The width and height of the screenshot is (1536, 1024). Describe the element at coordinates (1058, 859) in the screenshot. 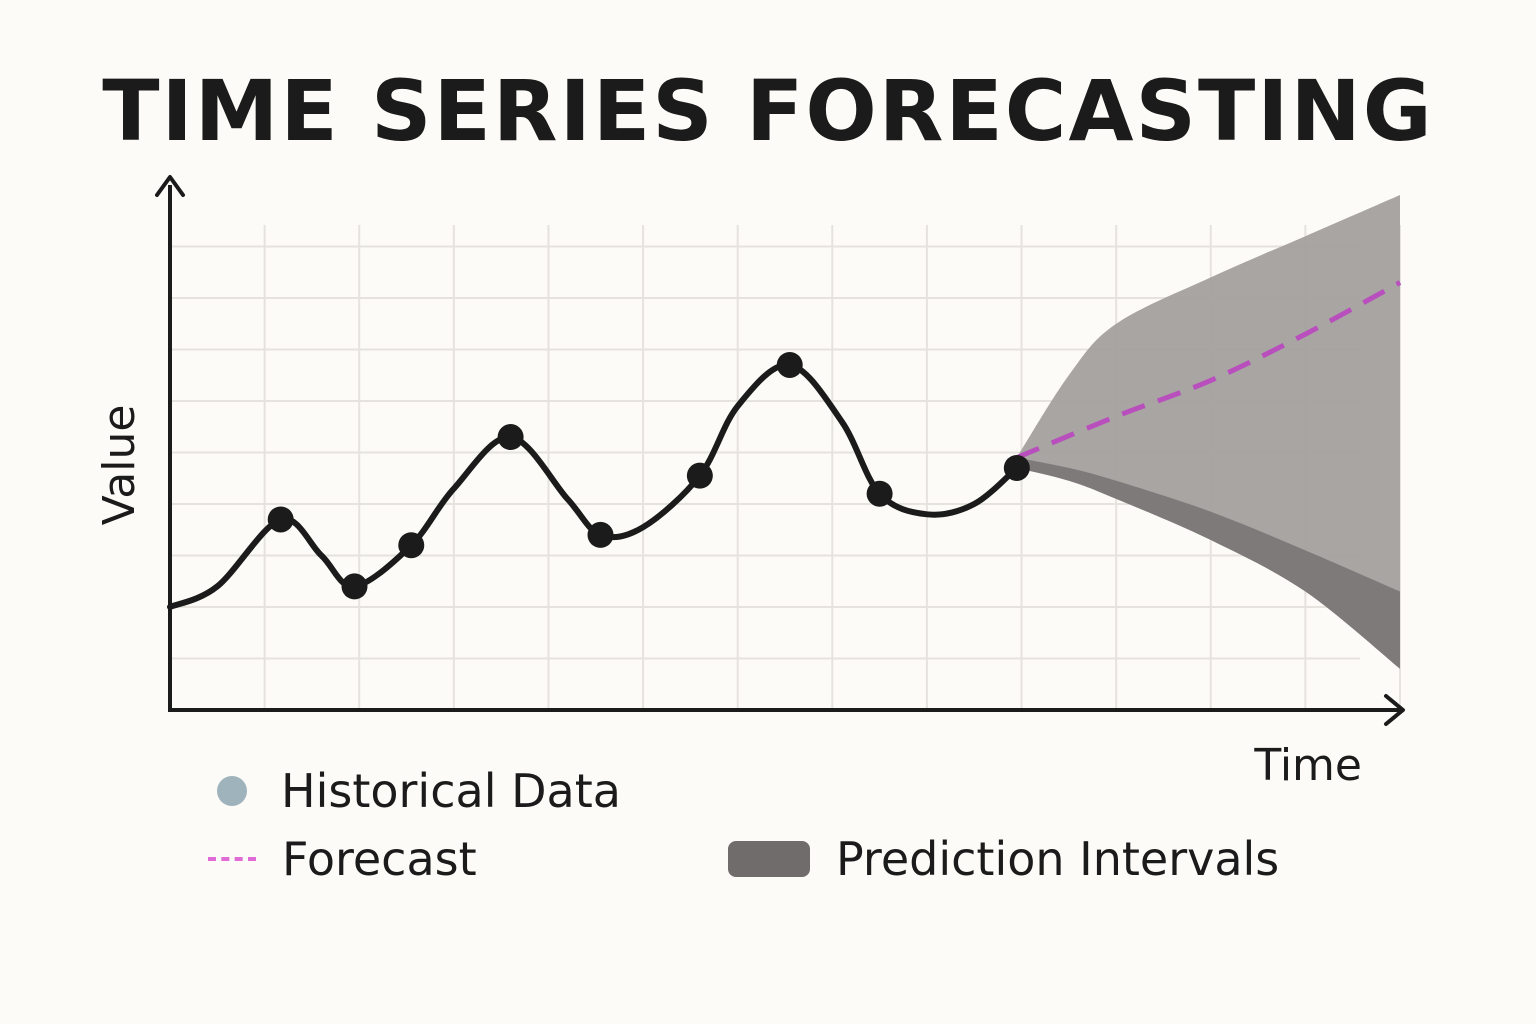

I see `legend-prediction-label: Prediction Intervals` at that location.